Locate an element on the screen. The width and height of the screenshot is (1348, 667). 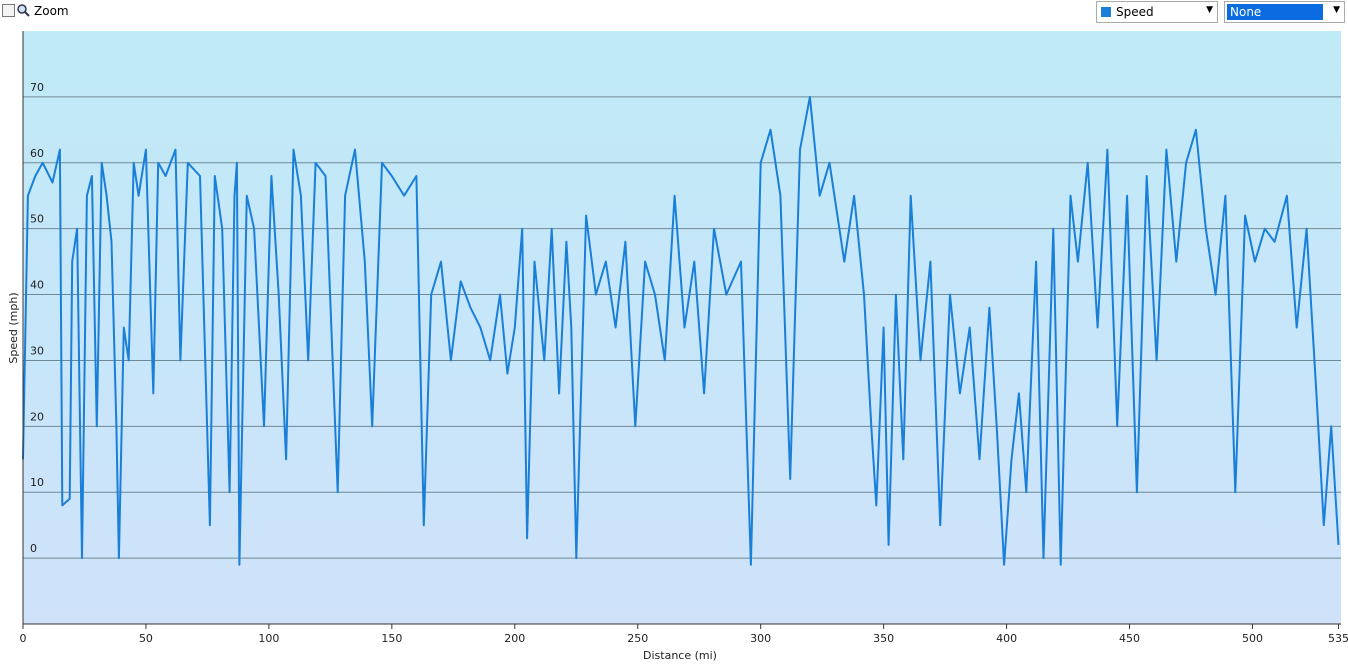
x-tick-label: 300 is located at coordinates (760, 638).